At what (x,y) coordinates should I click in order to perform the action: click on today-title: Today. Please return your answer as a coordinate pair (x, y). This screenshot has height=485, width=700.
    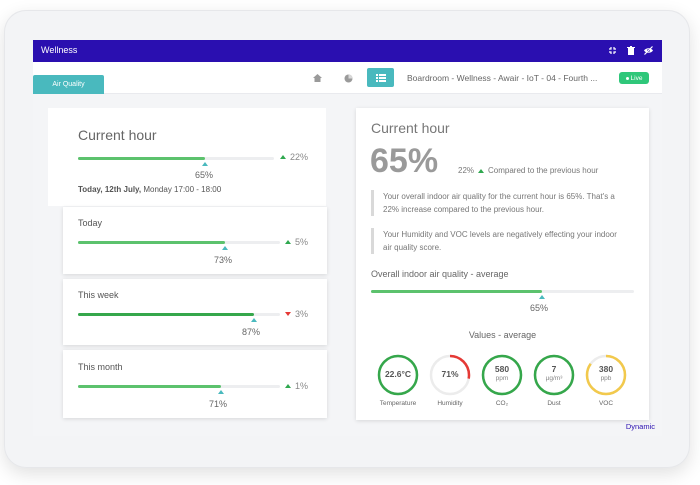
    Looking at the image, I should click on (90, 223).